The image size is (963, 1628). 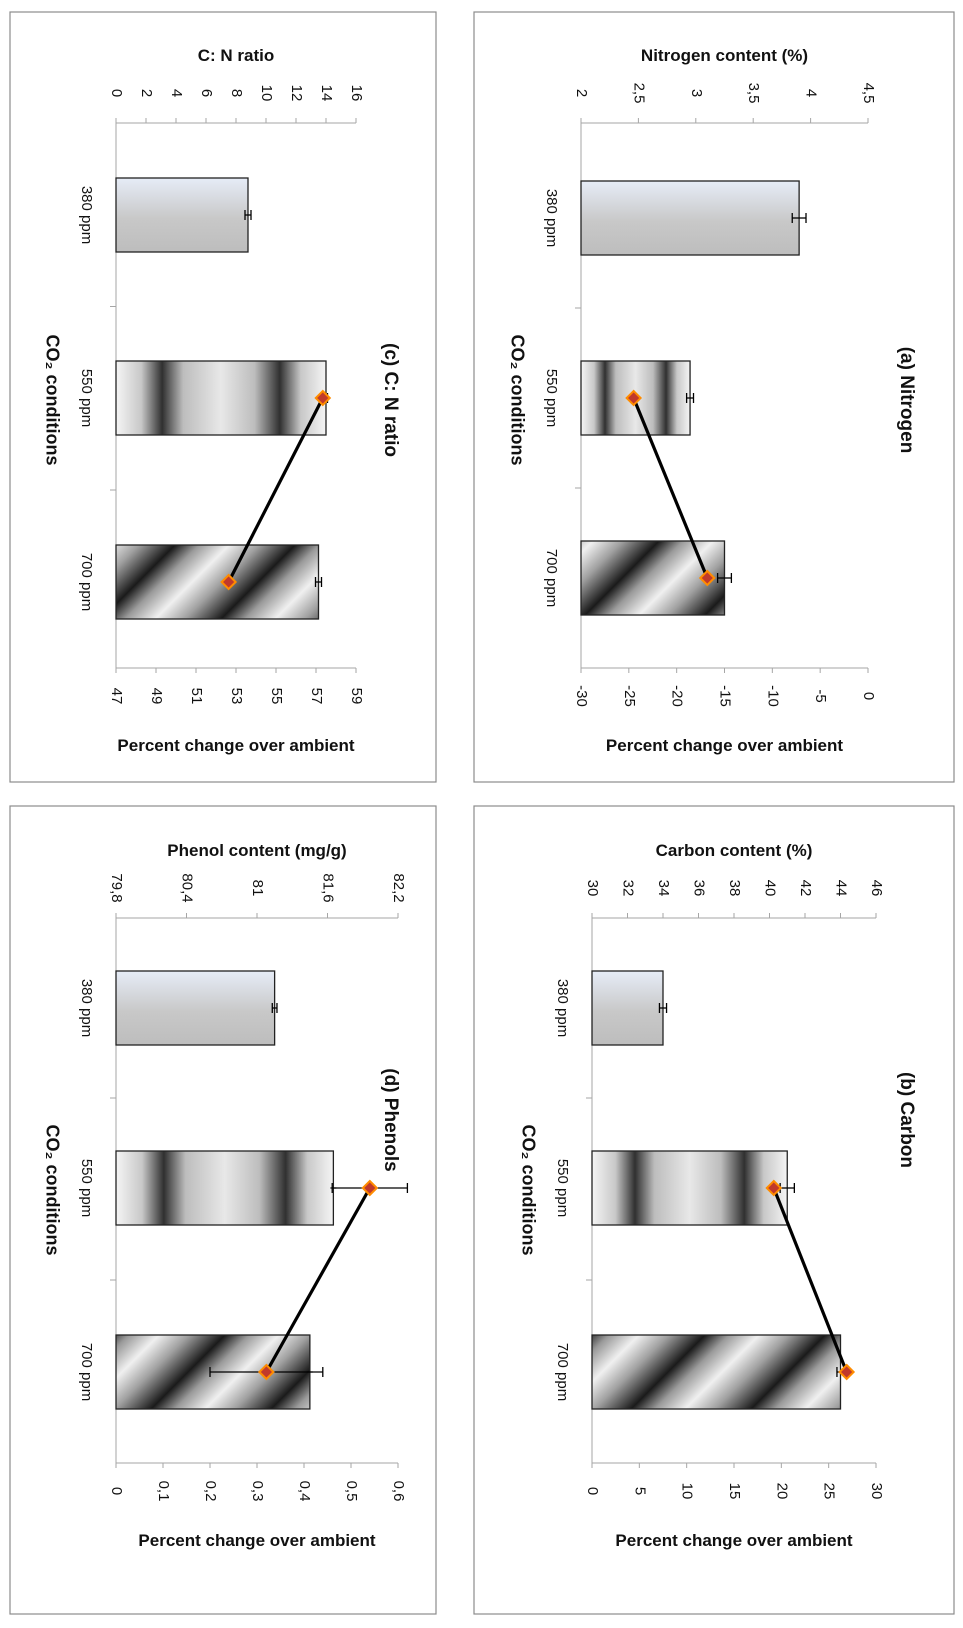 What do you see at coordinates (781, 1491) in the screenshot?
I see `secondary-tick-label: 20` at bounding box center [781, 1491].